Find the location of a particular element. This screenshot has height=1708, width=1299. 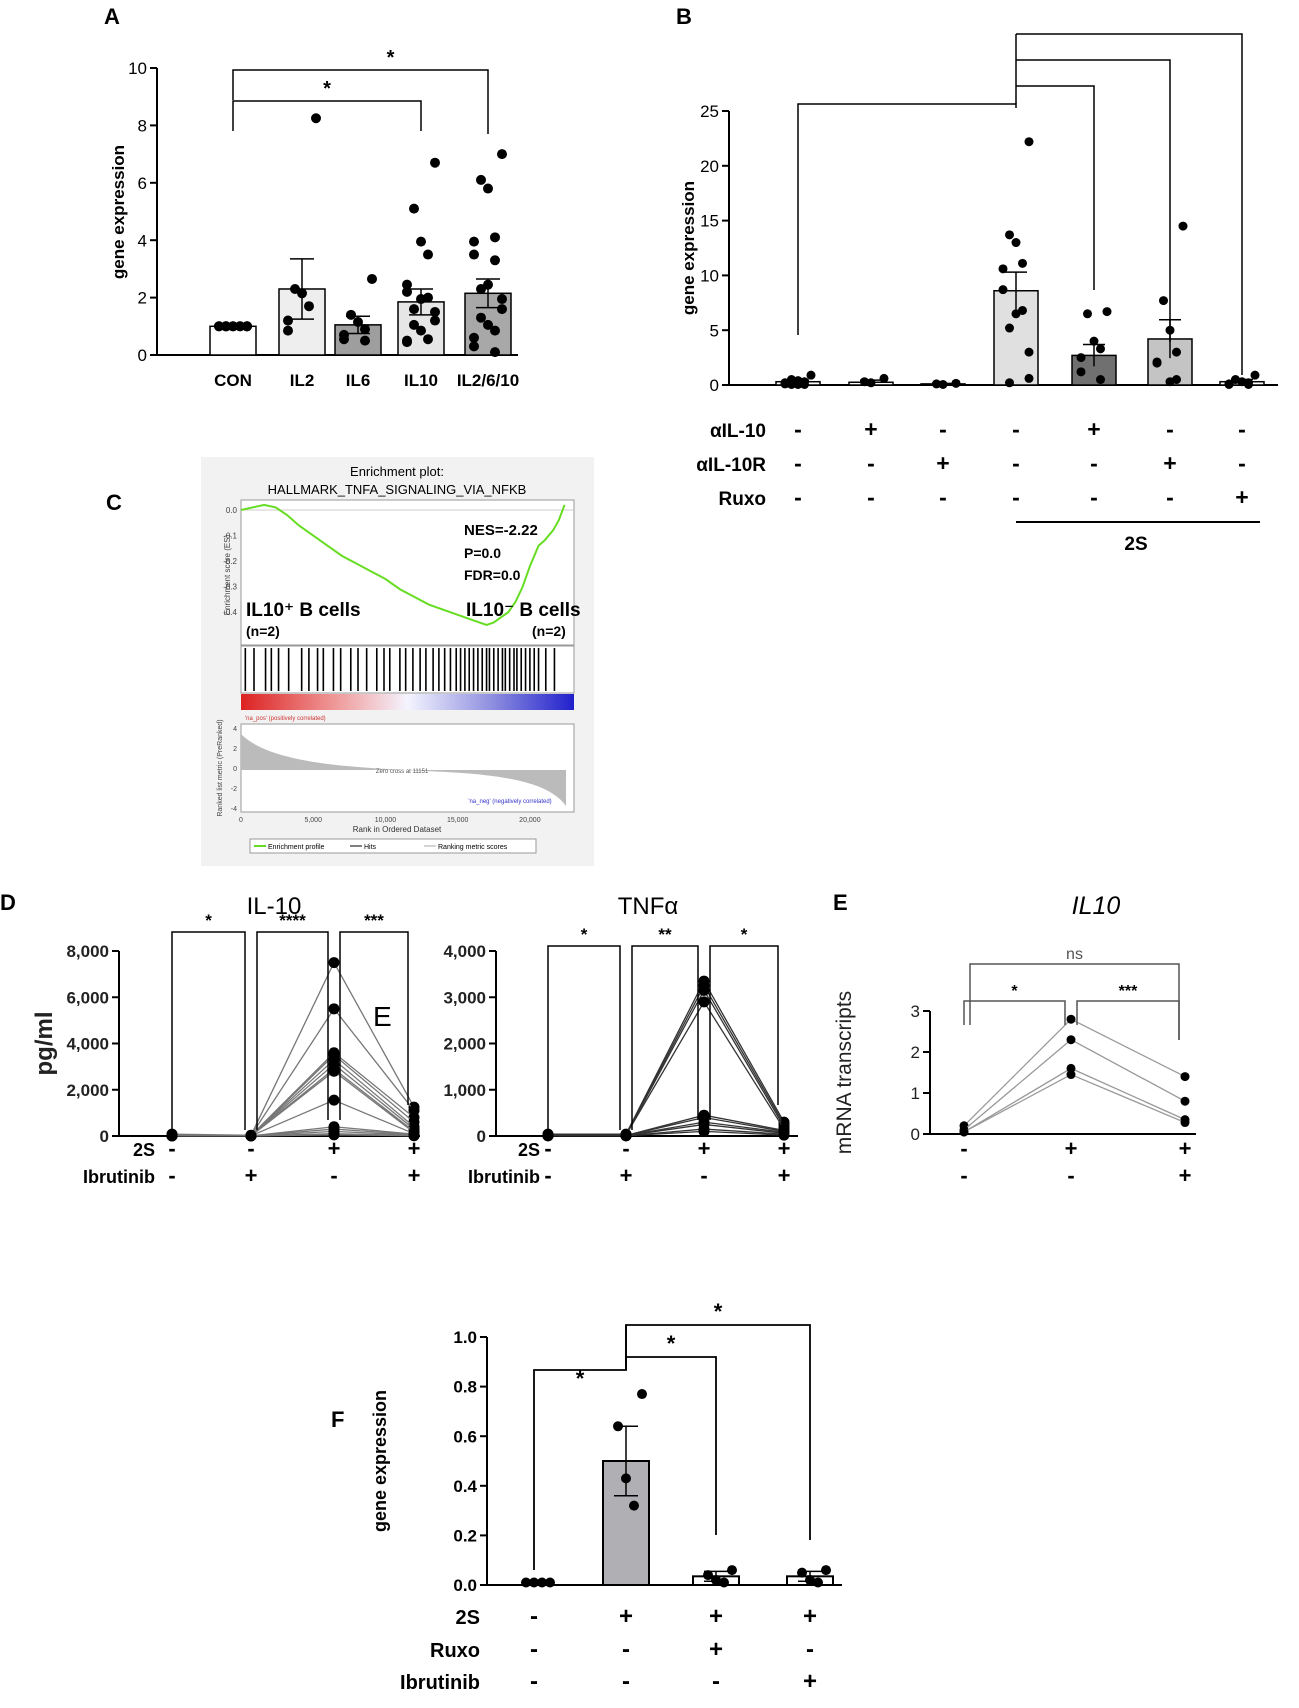

rank-tick-label: 5,000 is located at coordinates (313, 820).